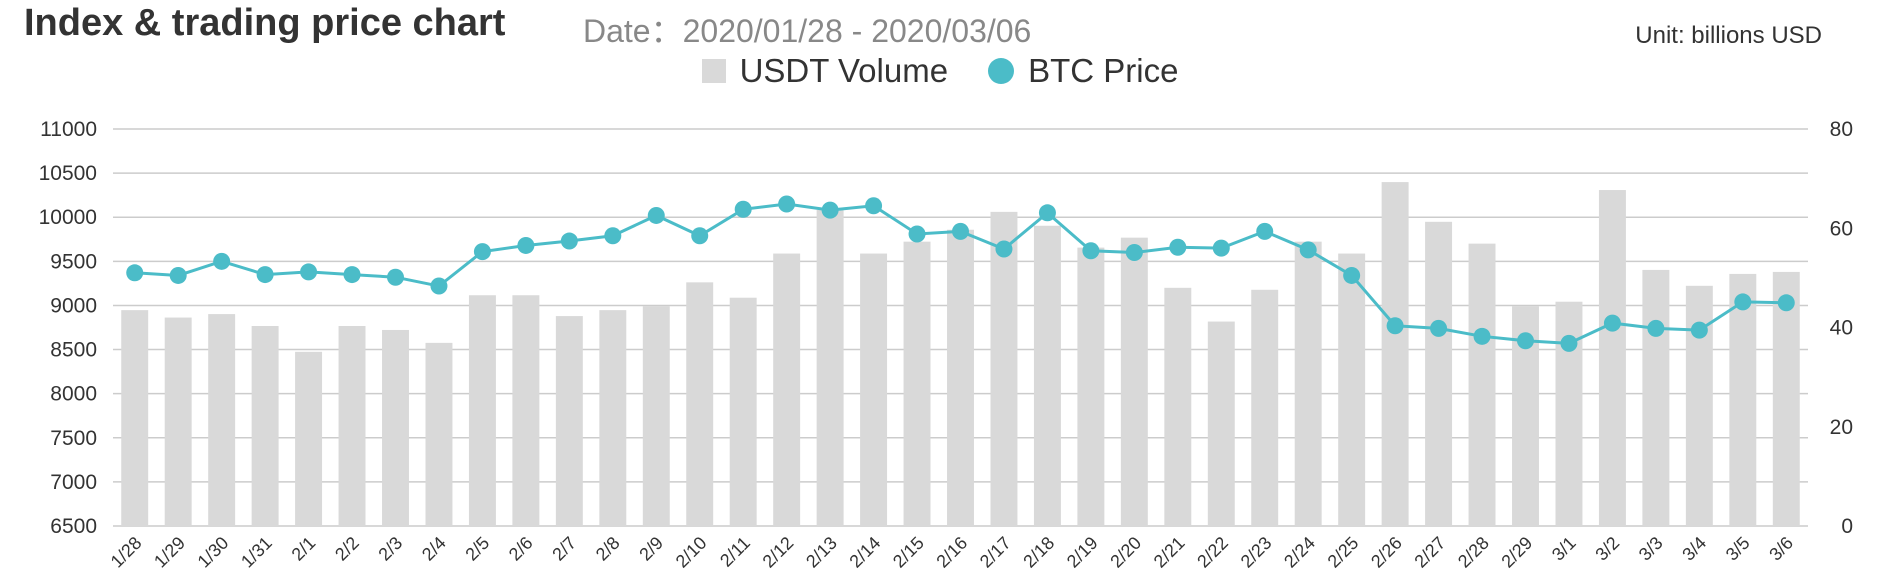 Image resolution: width=1880 pixels, height=583 pixels. Describe the element at coordinates (256, 552) in the screenshot. I see `x-tick-label: 1/31` at that location.